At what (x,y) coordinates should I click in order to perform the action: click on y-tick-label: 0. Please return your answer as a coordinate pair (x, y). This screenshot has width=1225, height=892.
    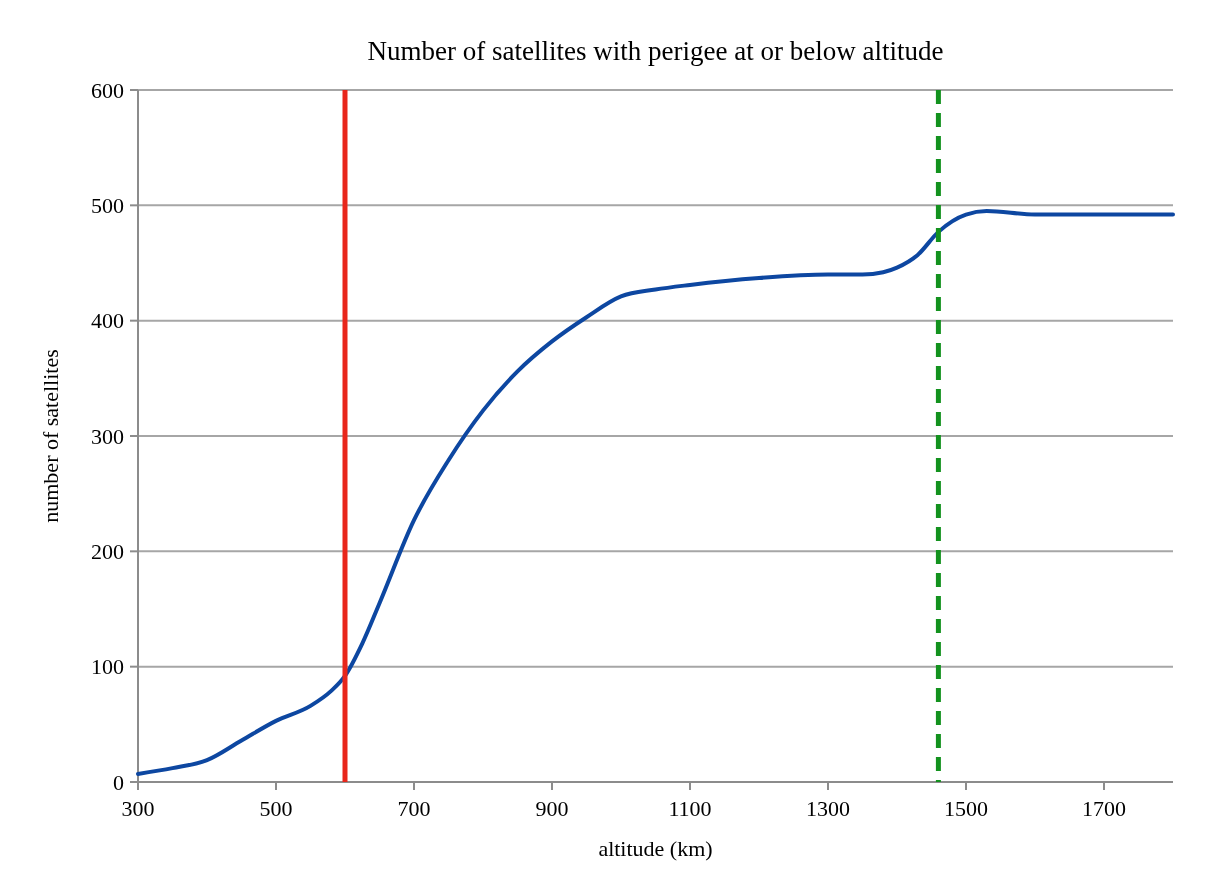
    Looking at the image, I should click on (118, 782).